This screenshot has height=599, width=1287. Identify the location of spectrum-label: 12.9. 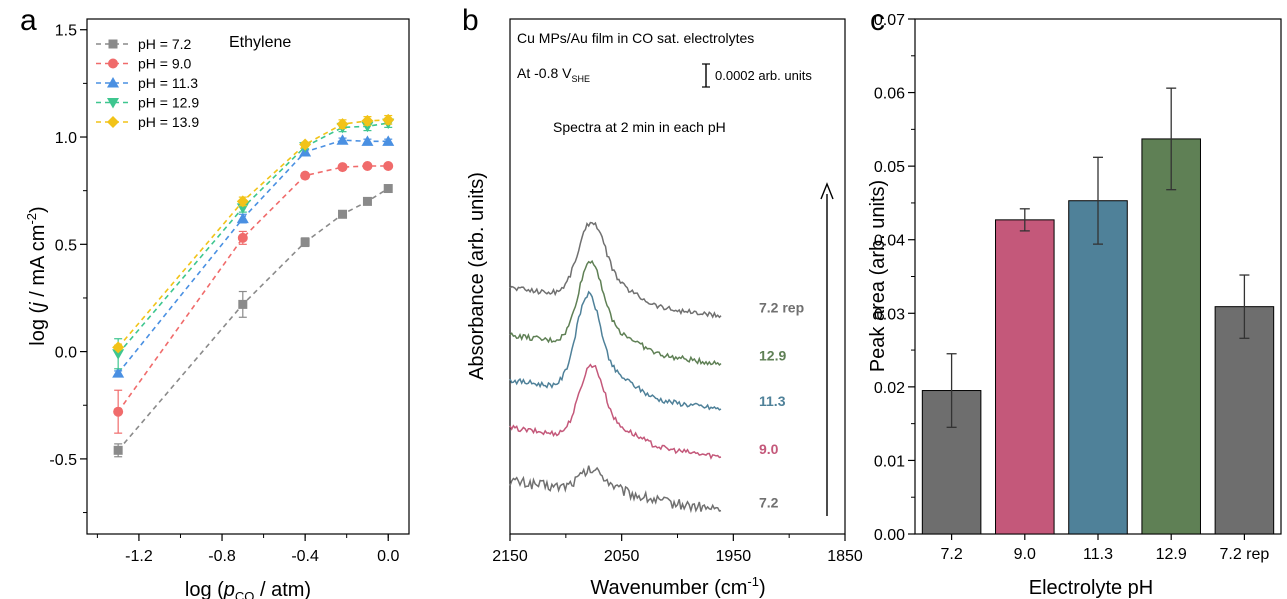
(772, 356).